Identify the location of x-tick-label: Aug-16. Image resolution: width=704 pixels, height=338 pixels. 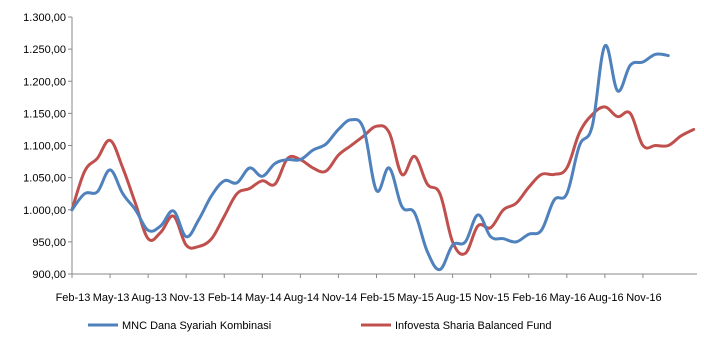
(605, 298).